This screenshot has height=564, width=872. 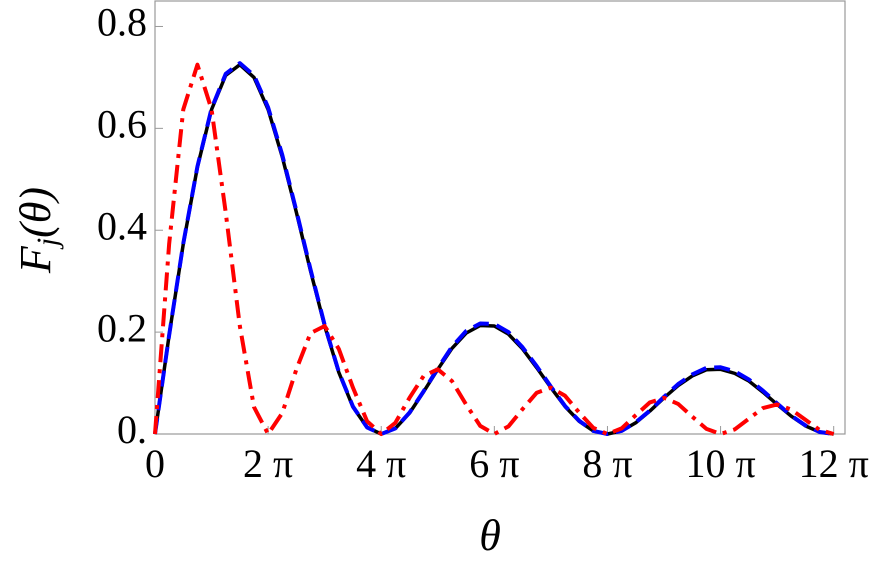 What do you see at coordinates (35, 259) in the screenshot?
I see `y-label-main: F` at bounding box center [35, 259].